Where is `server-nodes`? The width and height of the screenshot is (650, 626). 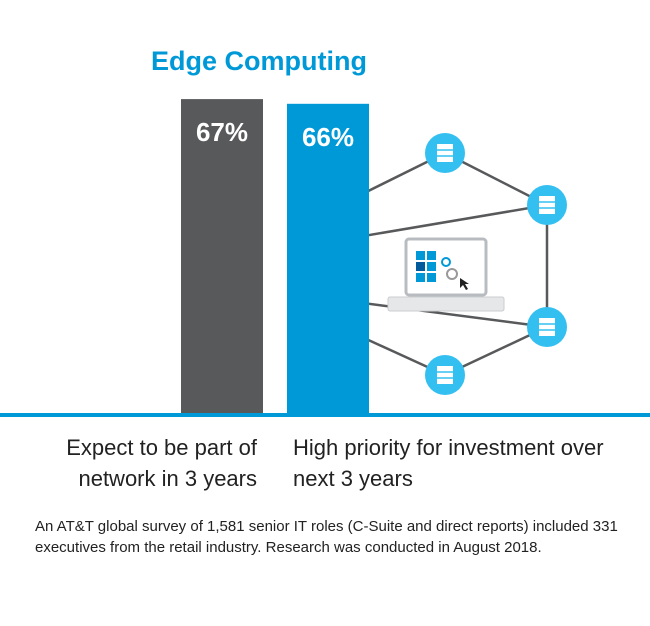 server-nodes is located at coordinates (496, 264).